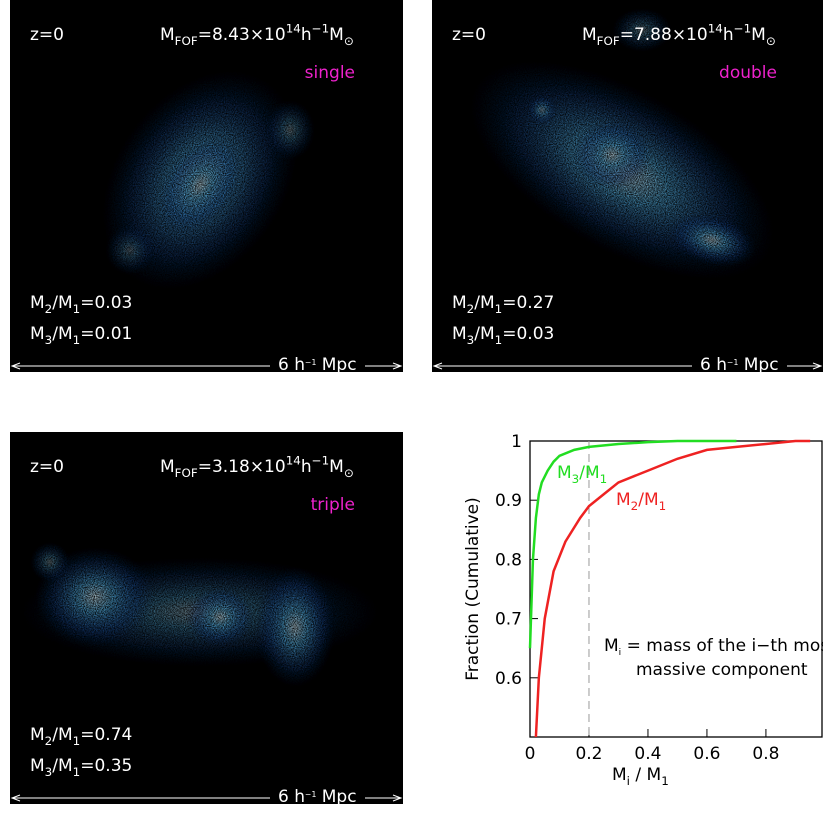 Image resolution: width=823 pixels, height=814 pixels. Describe the element at coordinates (306, 467) in the screenshot. I see `text-part: h` at that location.